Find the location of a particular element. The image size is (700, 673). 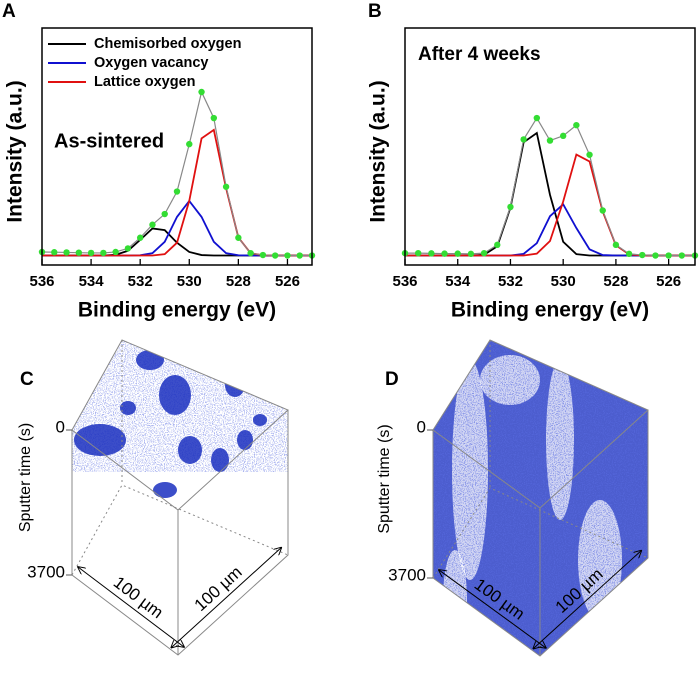

annotation: As-sintered is located at coordinates (109, 141).